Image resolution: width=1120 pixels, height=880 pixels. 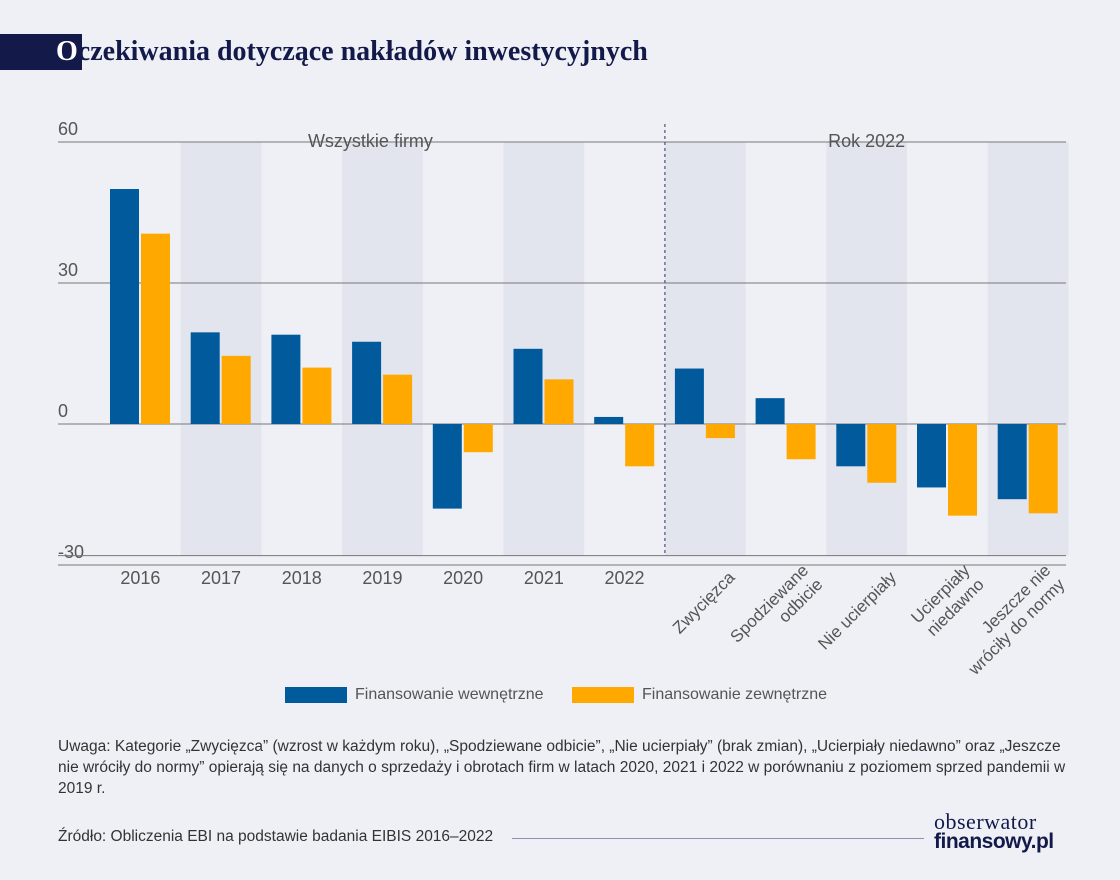 I want to click on x-tick-label-7: Zwycięzca, so click(x=704, y=603).